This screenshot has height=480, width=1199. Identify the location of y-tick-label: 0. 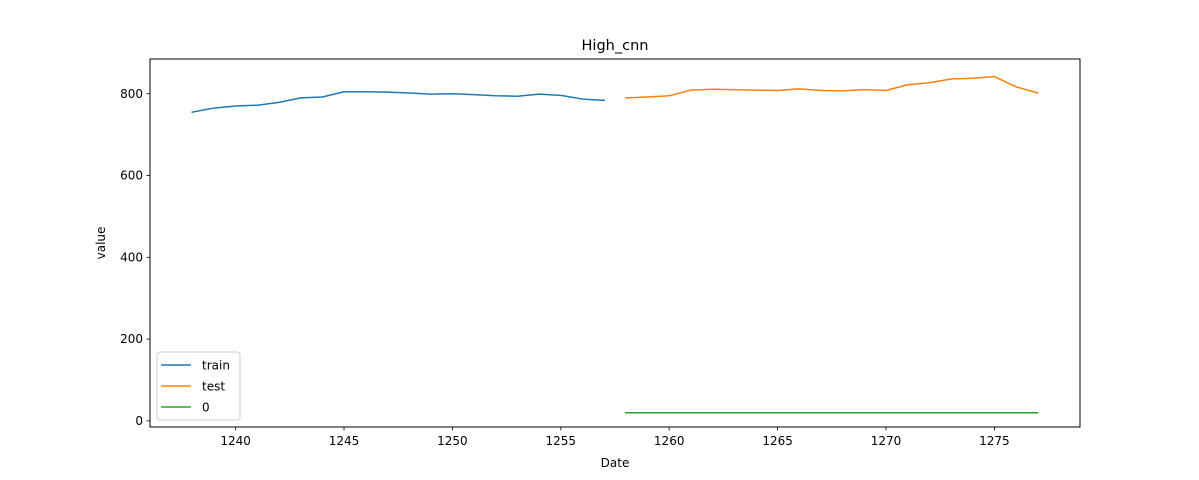
(139, 421).